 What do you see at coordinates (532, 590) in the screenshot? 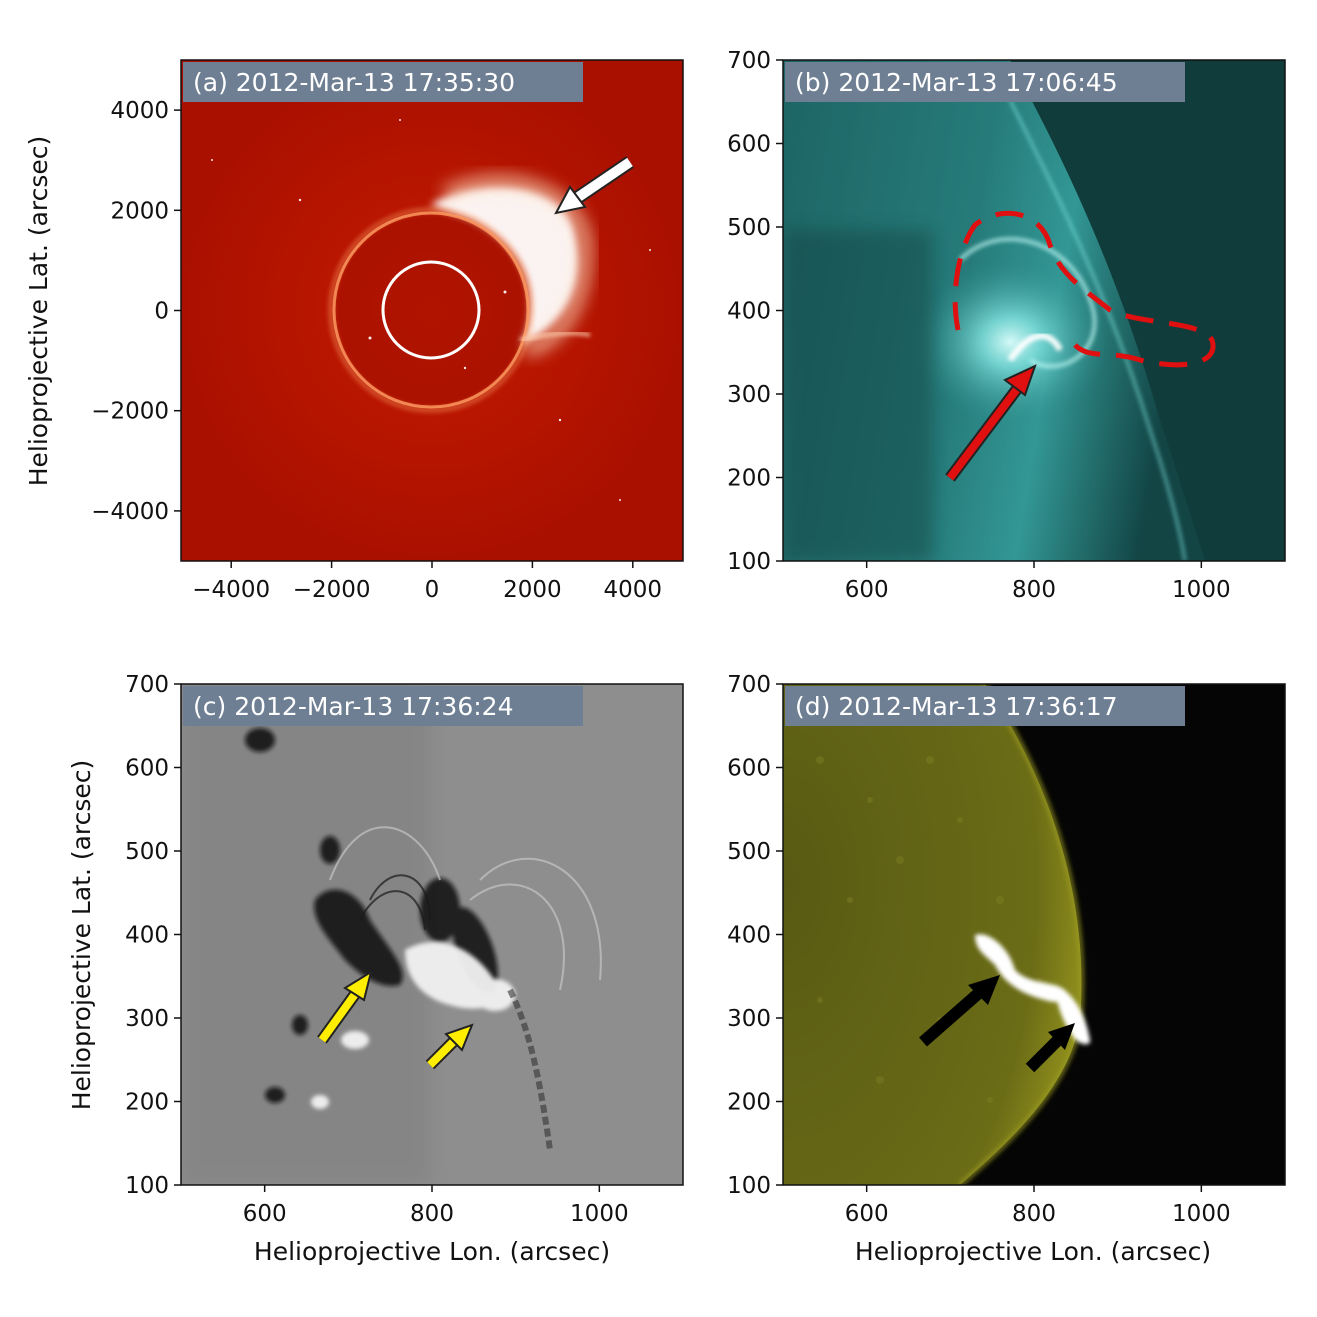
I see `x-tick-label: 2000` at bounding box center [532, 590].